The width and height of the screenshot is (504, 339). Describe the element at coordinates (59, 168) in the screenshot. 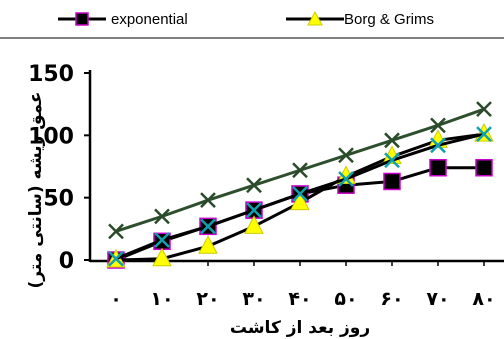

I see `y-ticks: 0 50 100 150` at that location.